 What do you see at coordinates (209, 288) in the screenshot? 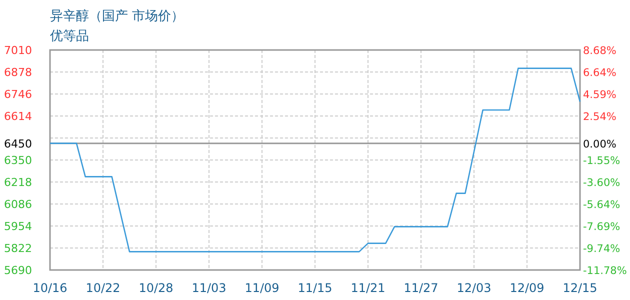
I see `x-tick-label: 11/03` at bounding box center [209, 288].